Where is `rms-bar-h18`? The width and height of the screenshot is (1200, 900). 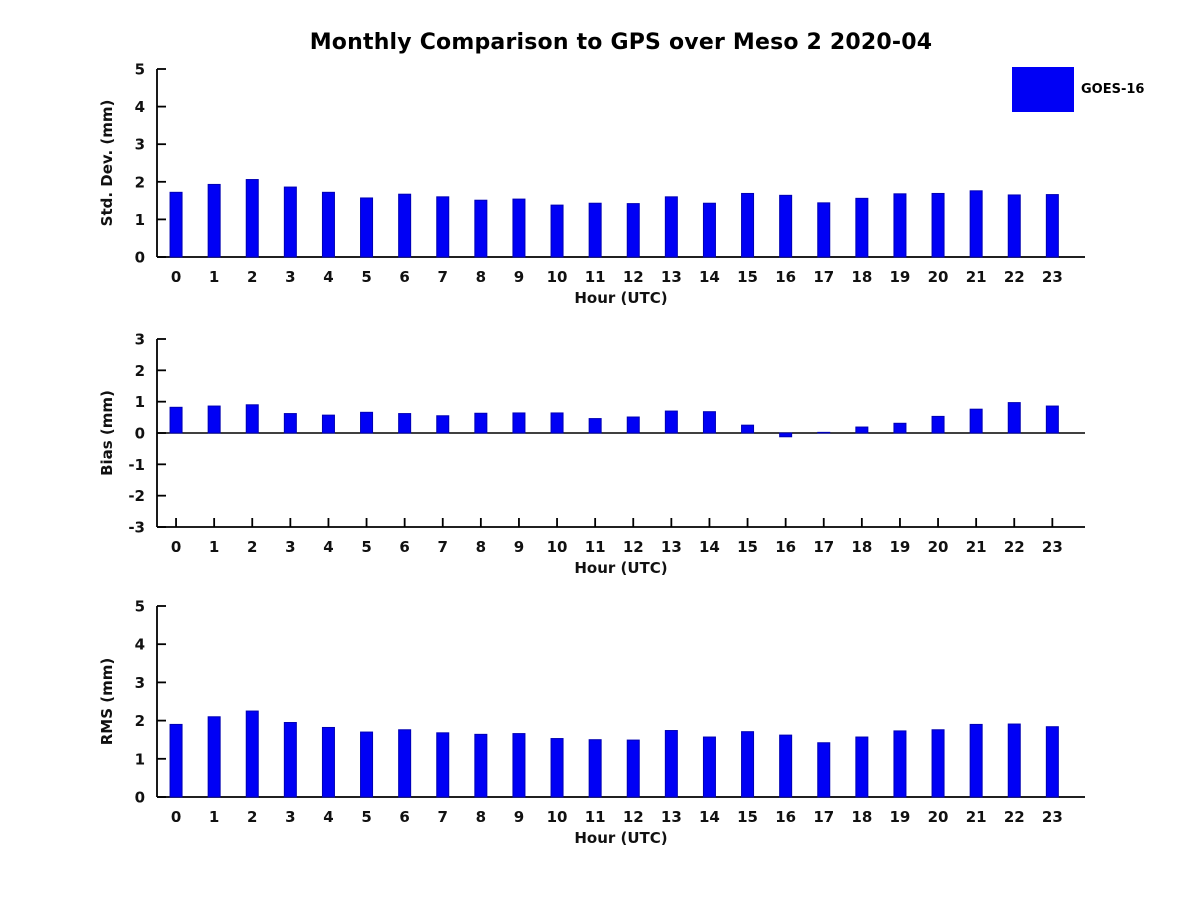
rms-bar-h18 is located at coordinates (862, 767).